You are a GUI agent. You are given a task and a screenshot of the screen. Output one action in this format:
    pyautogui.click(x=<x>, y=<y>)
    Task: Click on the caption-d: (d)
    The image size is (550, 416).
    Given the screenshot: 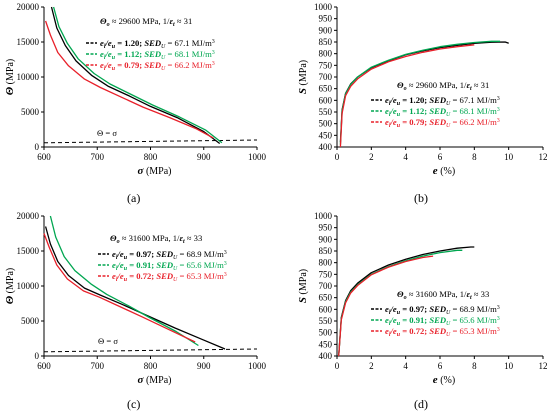 What is the action you would take?
    pyautogui.click(x=421, y=404)
    